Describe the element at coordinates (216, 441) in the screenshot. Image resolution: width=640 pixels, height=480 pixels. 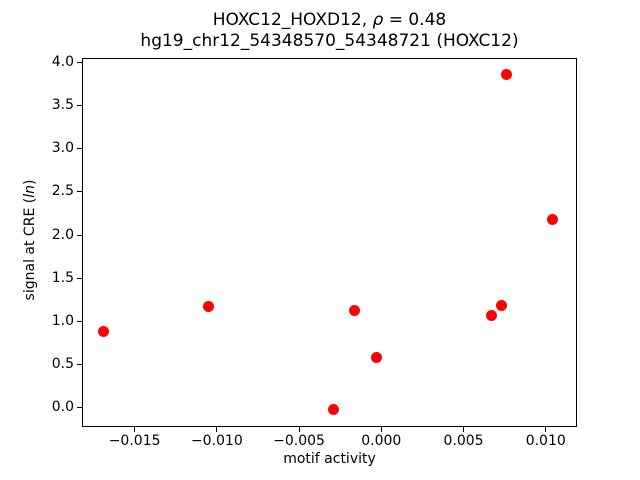
I see `x-tick-label: −0.010` at that location.